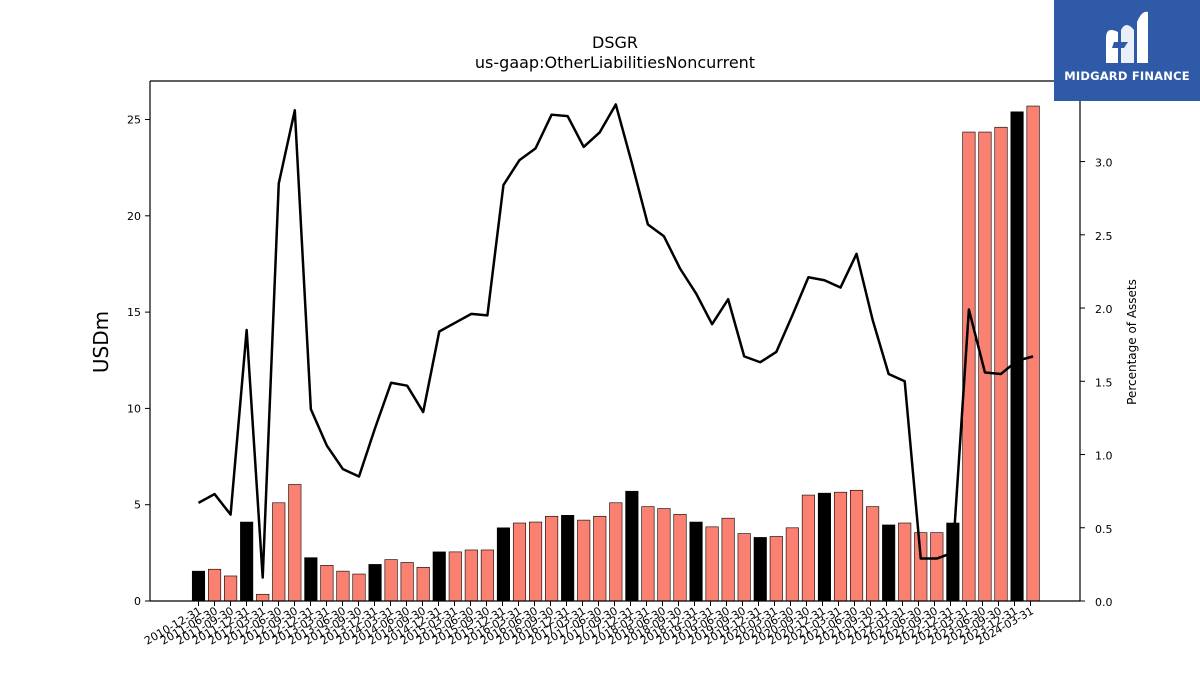 Image resolution: width=1200 pixels, height=675 pixels. What do you see at coordinates (1104, 529) in the screenshot?
I see `y2-tick-label: 0.5` at bounding box center [1104, 529].